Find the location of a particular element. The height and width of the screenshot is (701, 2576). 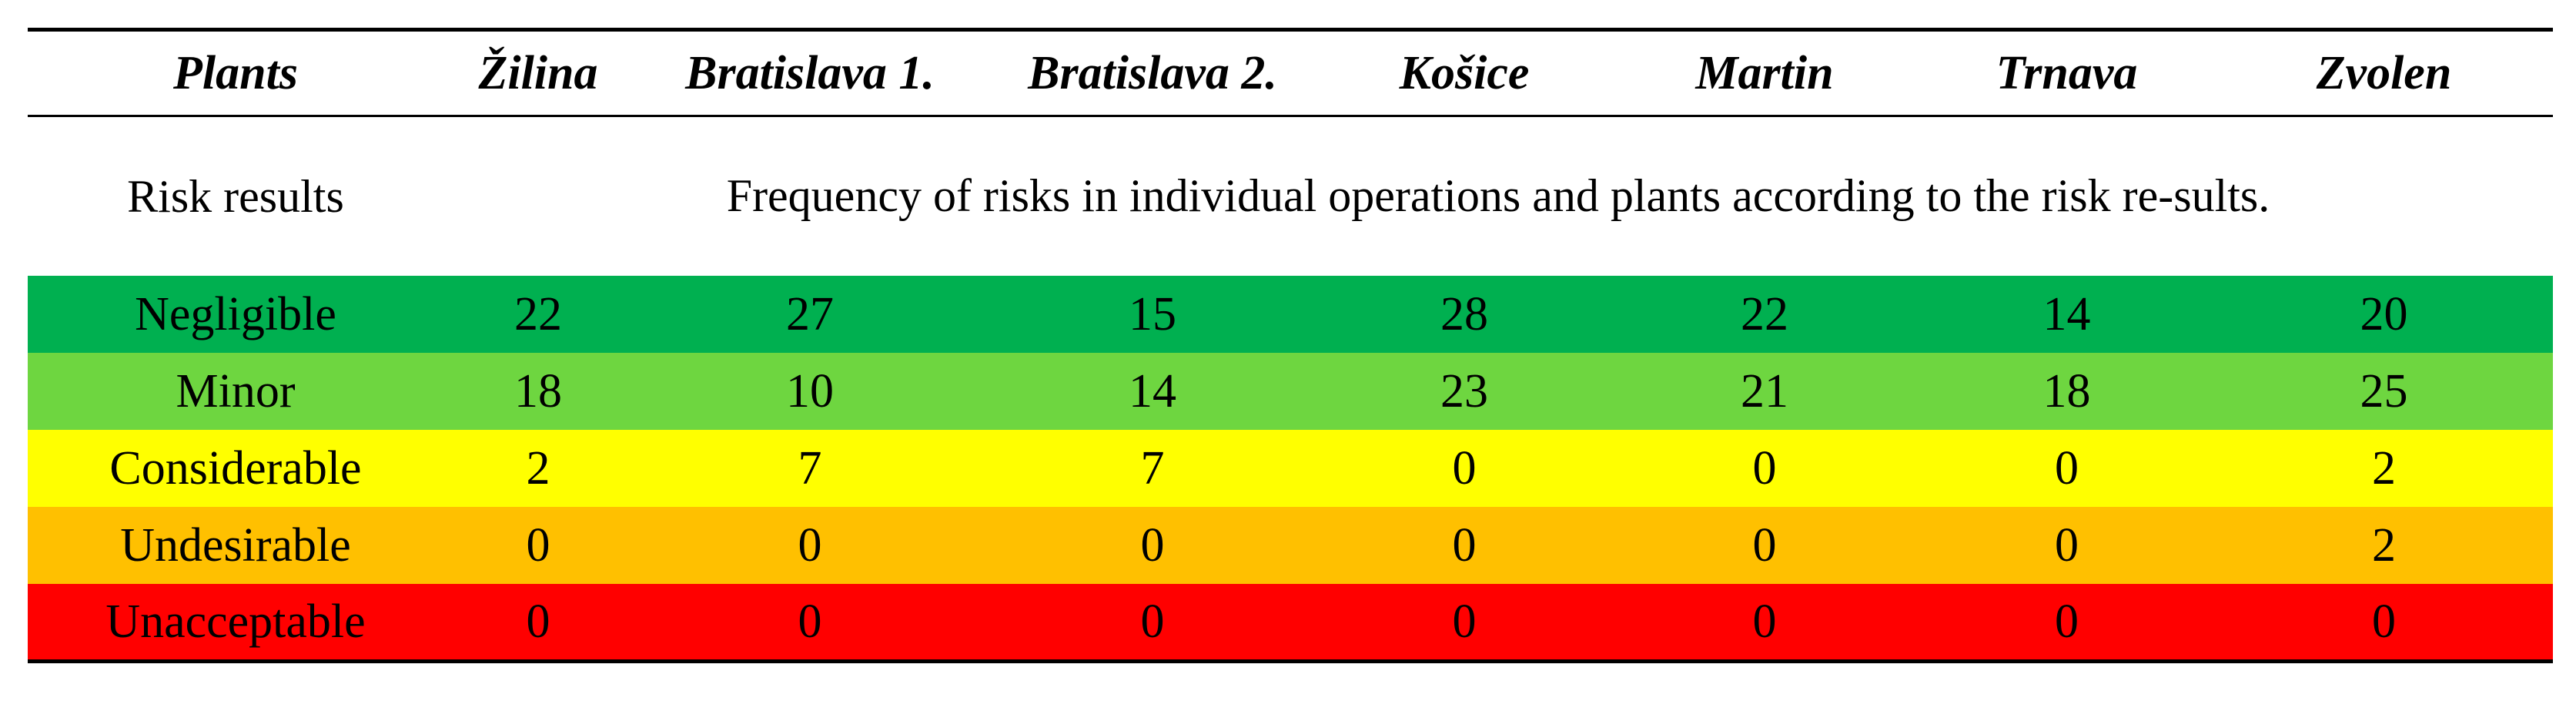

risk-results-label: Risk results is located at coordinates (235, 196).